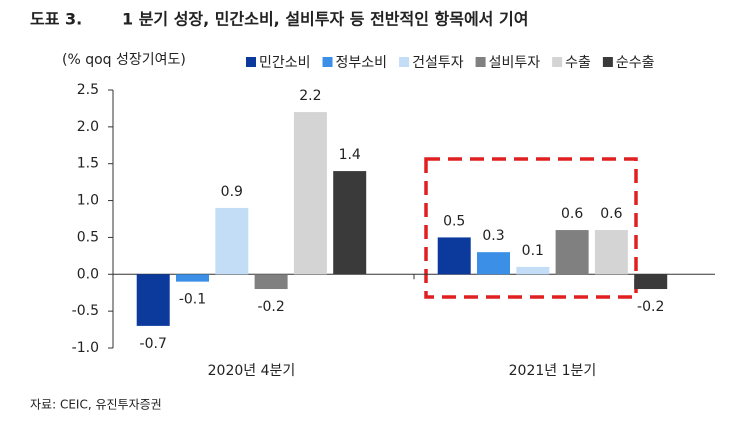 This screenshot has width=746, height=431. Describe the element at coordinates (88, 164) in the screenshot. I see `y-tick-label: 1.5` at that location.